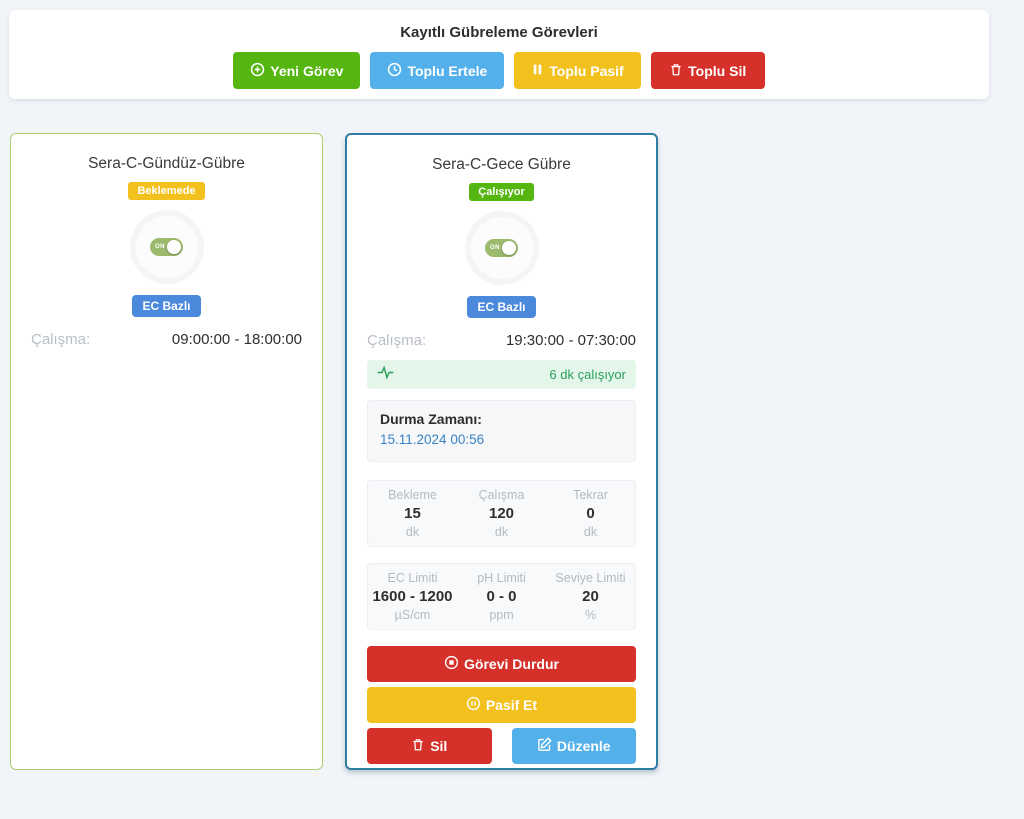 This screenshot has width=1024, height=819. I want to click on activity-icon, so click(385, 374).